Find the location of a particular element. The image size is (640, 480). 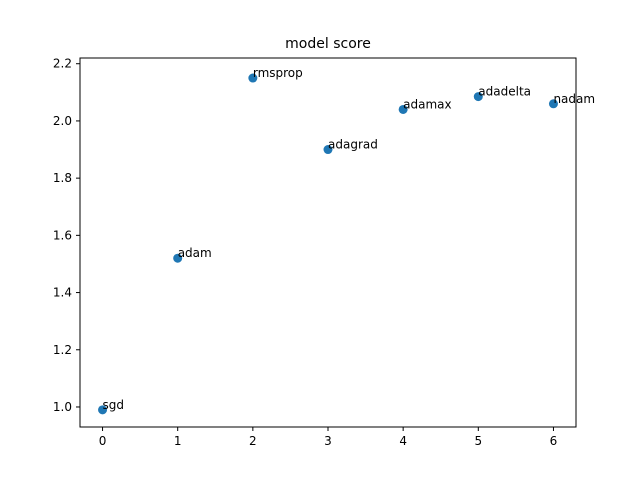

point-label: sgd is located at coordinates (114, 405).